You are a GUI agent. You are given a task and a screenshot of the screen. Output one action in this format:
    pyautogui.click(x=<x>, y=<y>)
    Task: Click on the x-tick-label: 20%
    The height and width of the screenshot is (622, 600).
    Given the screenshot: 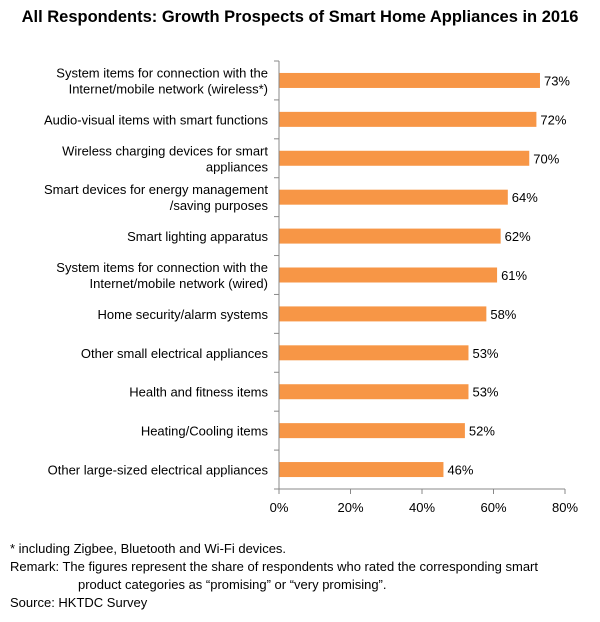 What is the action you would take?
    pyautogui.click(x=350, y=507)
    